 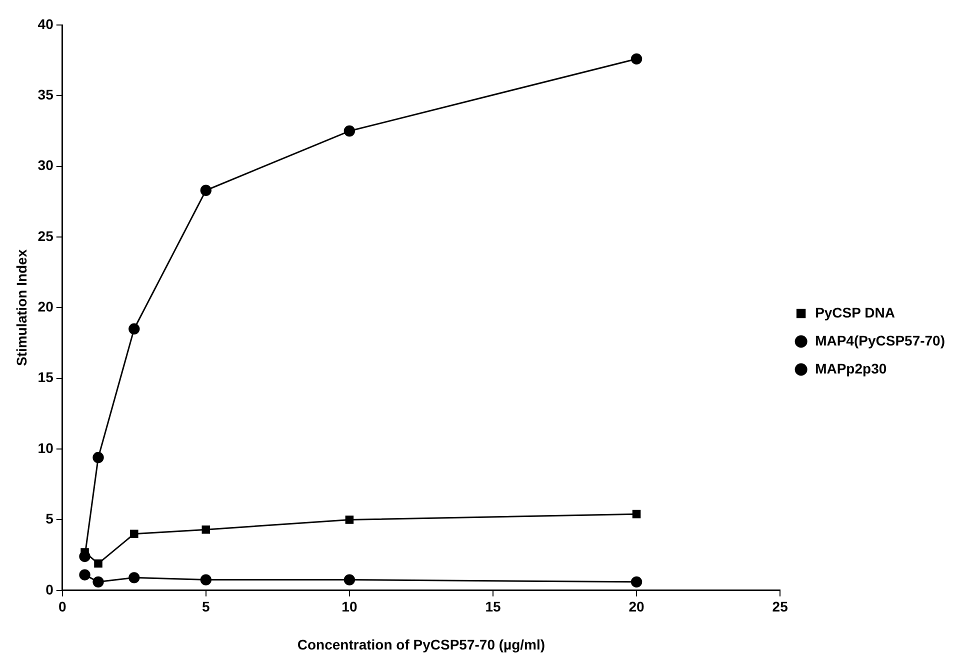 I want to click on x-tick-label: 0, so click(x=62, y=606).